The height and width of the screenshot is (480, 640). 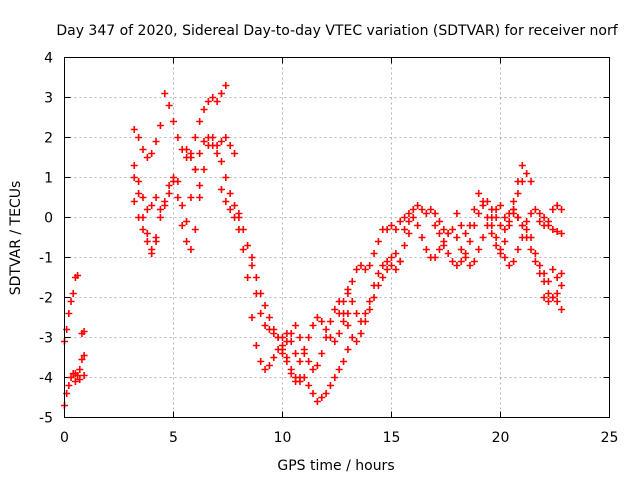 What do you see at coordinates (83, 332) in the screenshot?
I see `series-arc3` at bounding box center [83, 332].